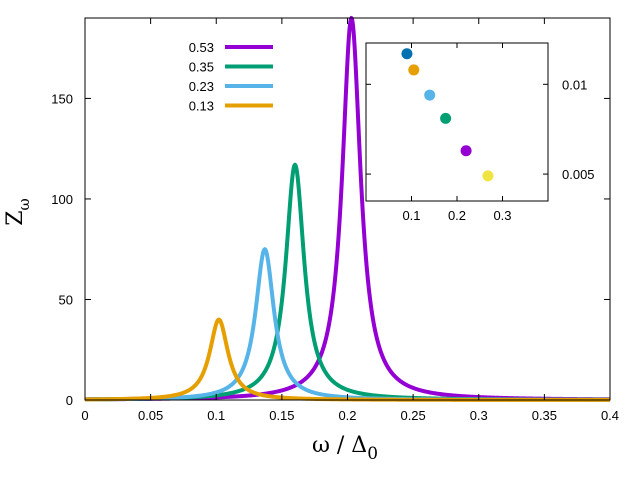 This screenshot has height=480, width=640. I want to click on legend-label-0.13: 0.13, so click(201, 106).